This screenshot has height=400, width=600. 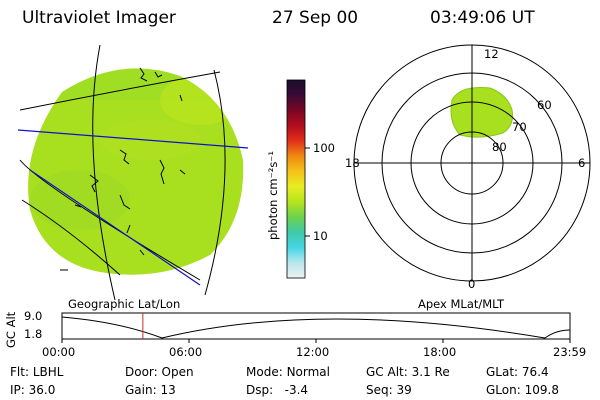 I want to click on altitude-xtick: 23:59, so click(x=570, y=352).